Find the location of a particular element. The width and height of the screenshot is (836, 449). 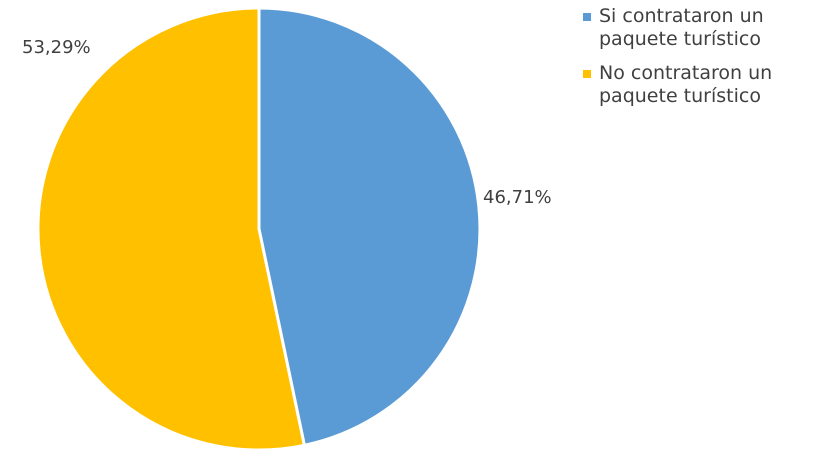

data-label-no-contrataron: 53,29% is located at coordinates (56, 47).